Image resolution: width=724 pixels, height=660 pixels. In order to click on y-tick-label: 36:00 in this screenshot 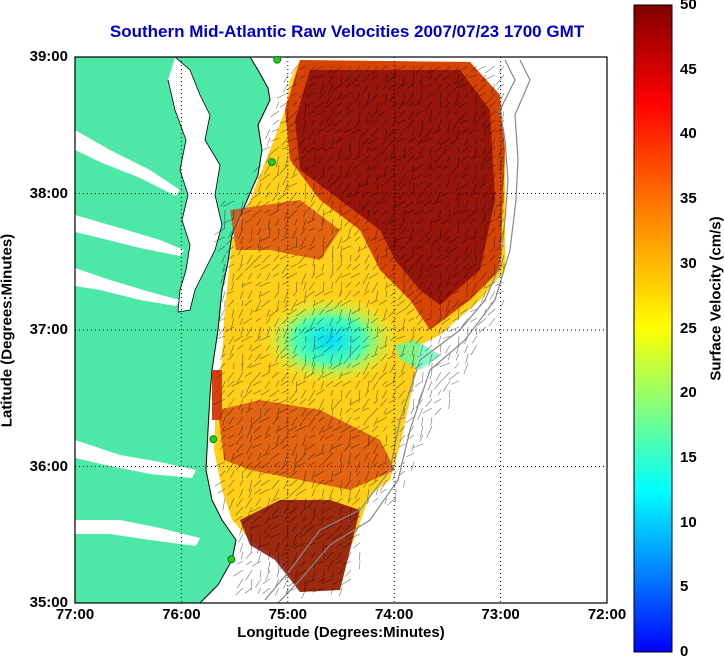, I will do `click(38, 466)`.